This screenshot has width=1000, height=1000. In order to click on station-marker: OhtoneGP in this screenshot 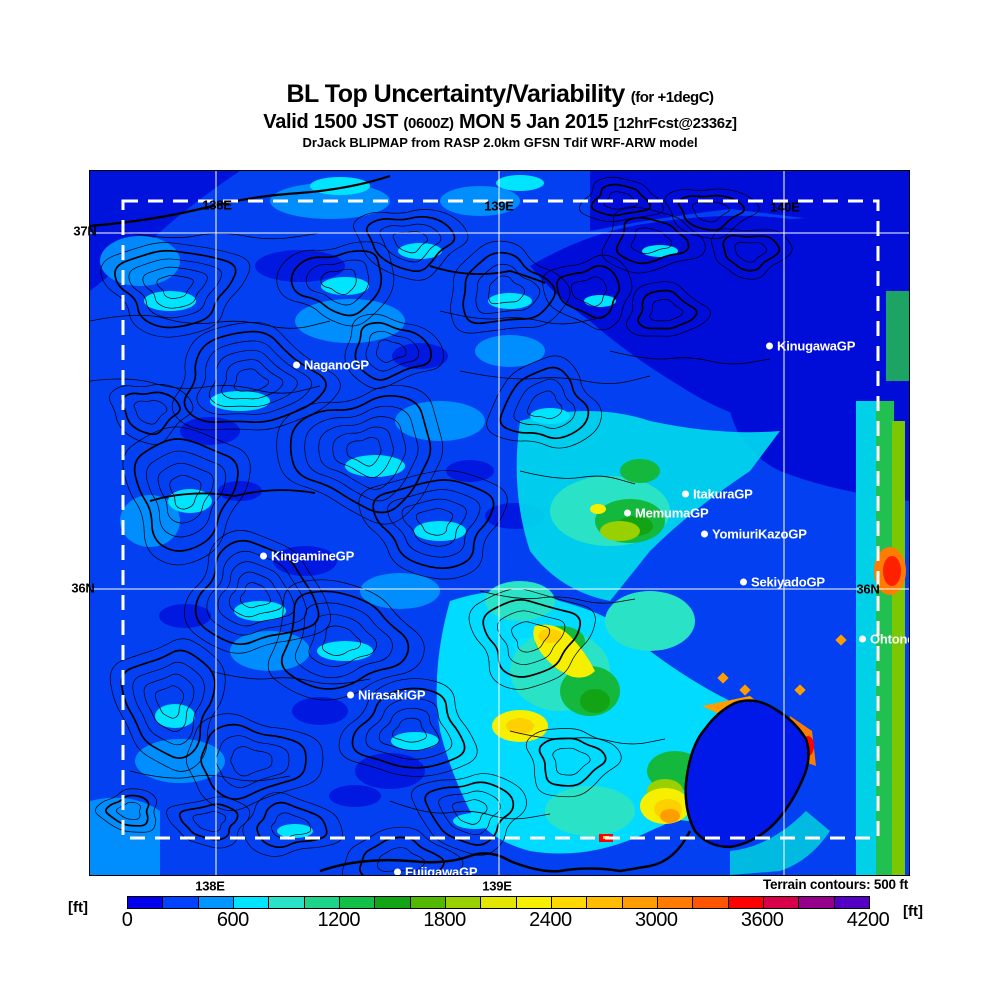, I will do `click(884, 639)`.